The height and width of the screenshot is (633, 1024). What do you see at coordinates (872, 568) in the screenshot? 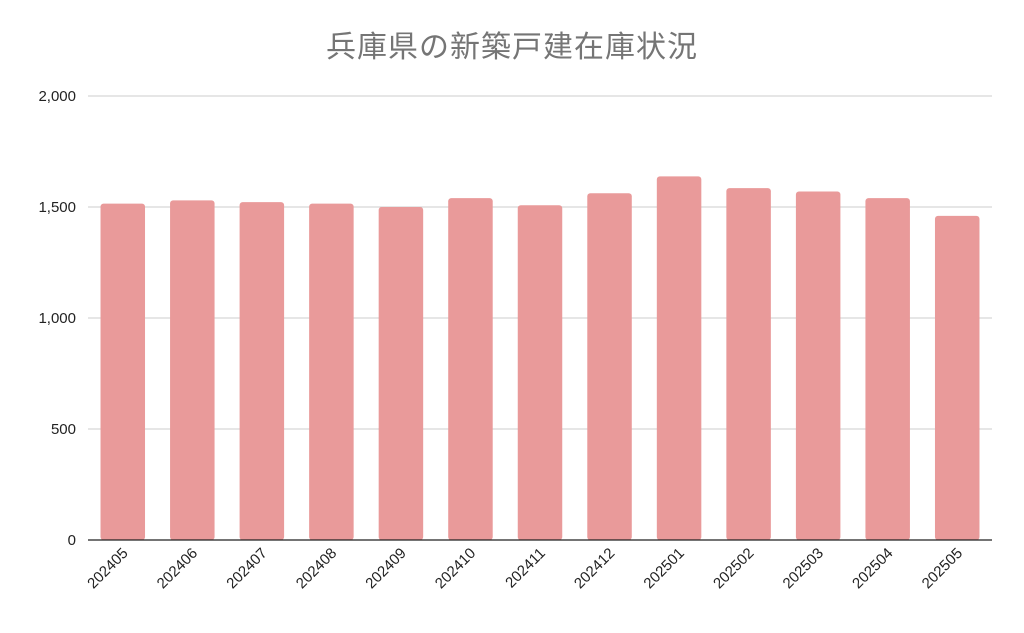
I see `x-tick-label: 202504` at bounding box center [872, 568].